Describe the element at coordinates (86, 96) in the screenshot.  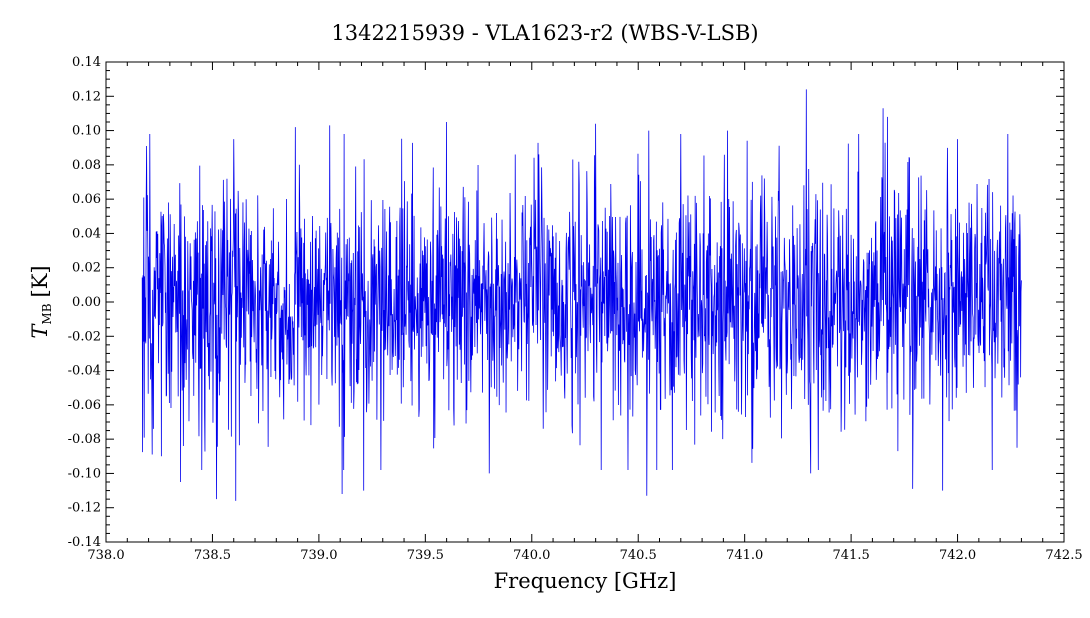
I see `y-tick-label: 0.12` at that location.